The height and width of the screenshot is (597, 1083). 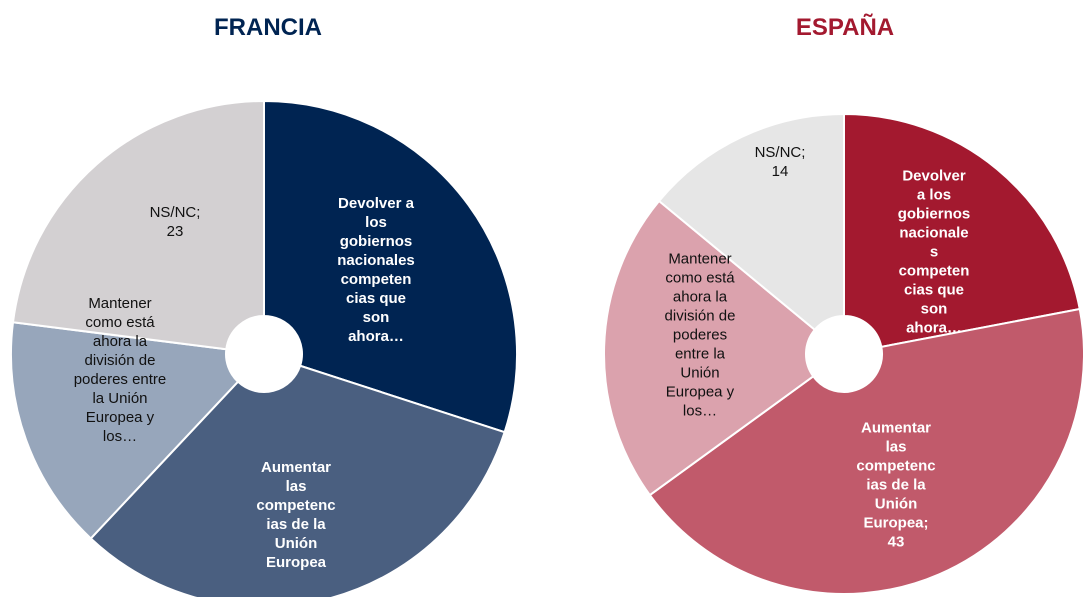 I want to click on chart-title: FRANCIA, so click(x=268, y=27).